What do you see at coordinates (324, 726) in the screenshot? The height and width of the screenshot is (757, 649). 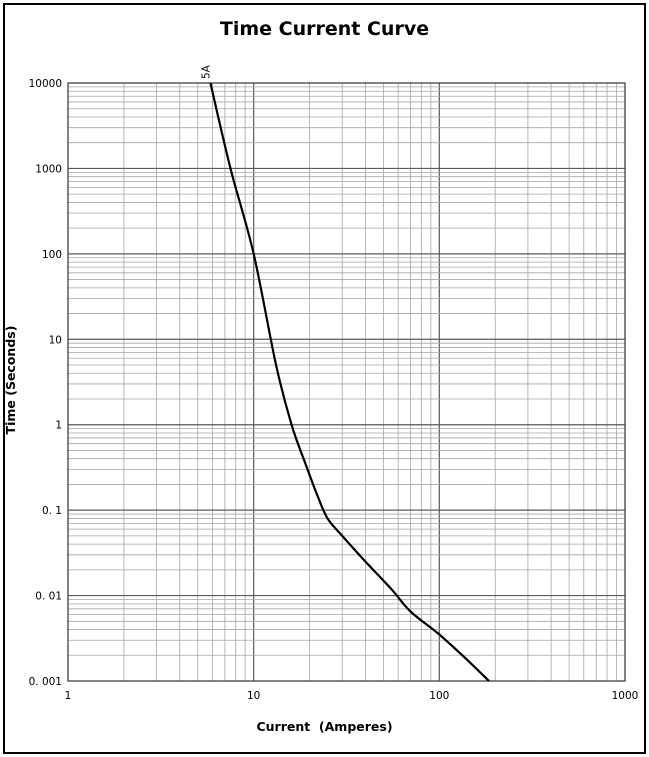 I see `x-axis-label: Current (Amperes)` at bounding box center [324, 726].